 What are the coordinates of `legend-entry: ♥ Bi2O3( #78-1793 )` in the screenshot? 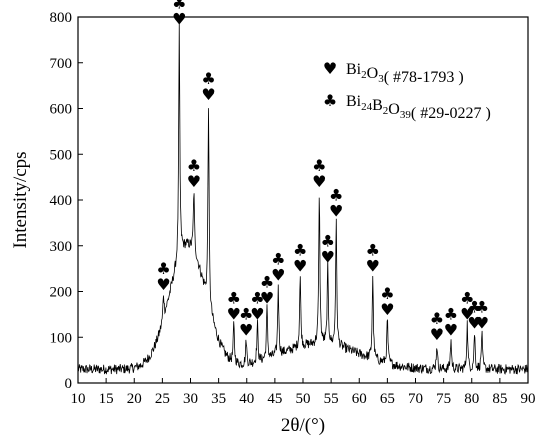 It's located at (393, 72).